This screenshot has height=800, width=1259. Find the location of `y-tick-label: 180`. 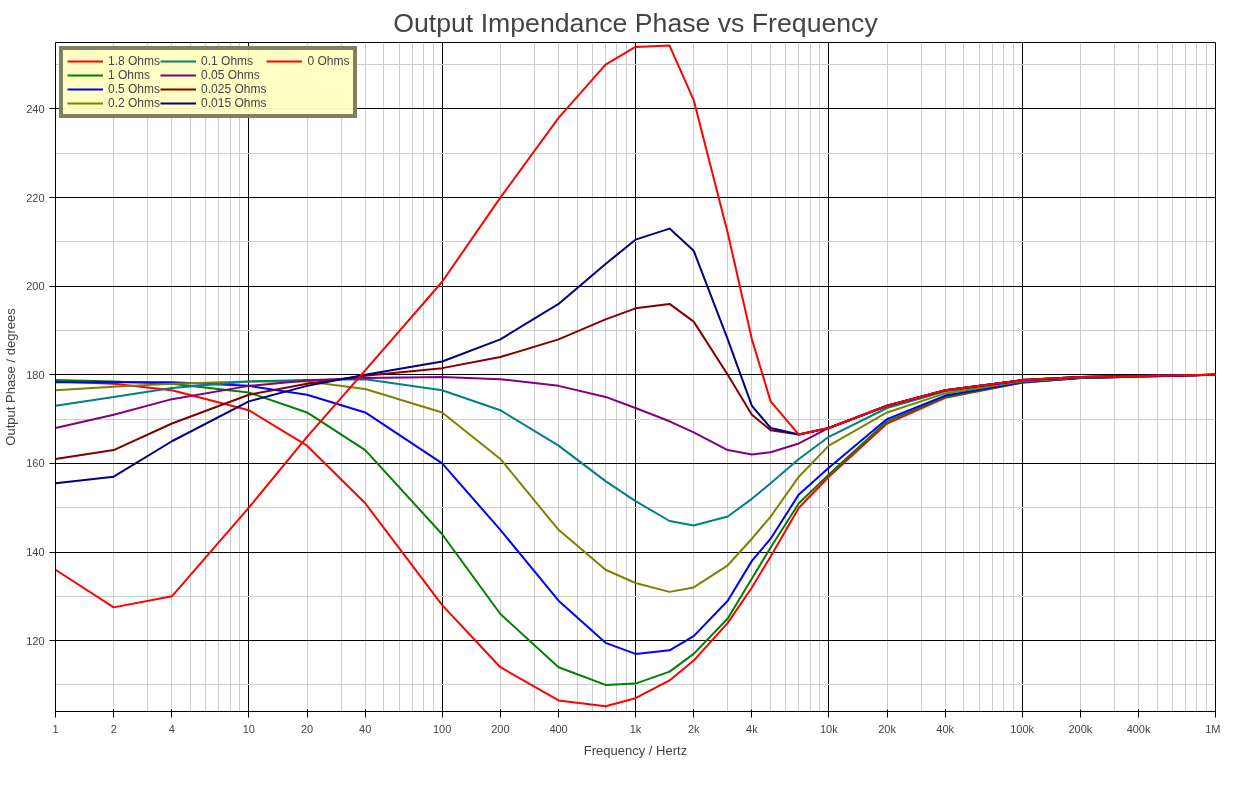

y-tick-label: 180 is located at coordinates (35, 374).